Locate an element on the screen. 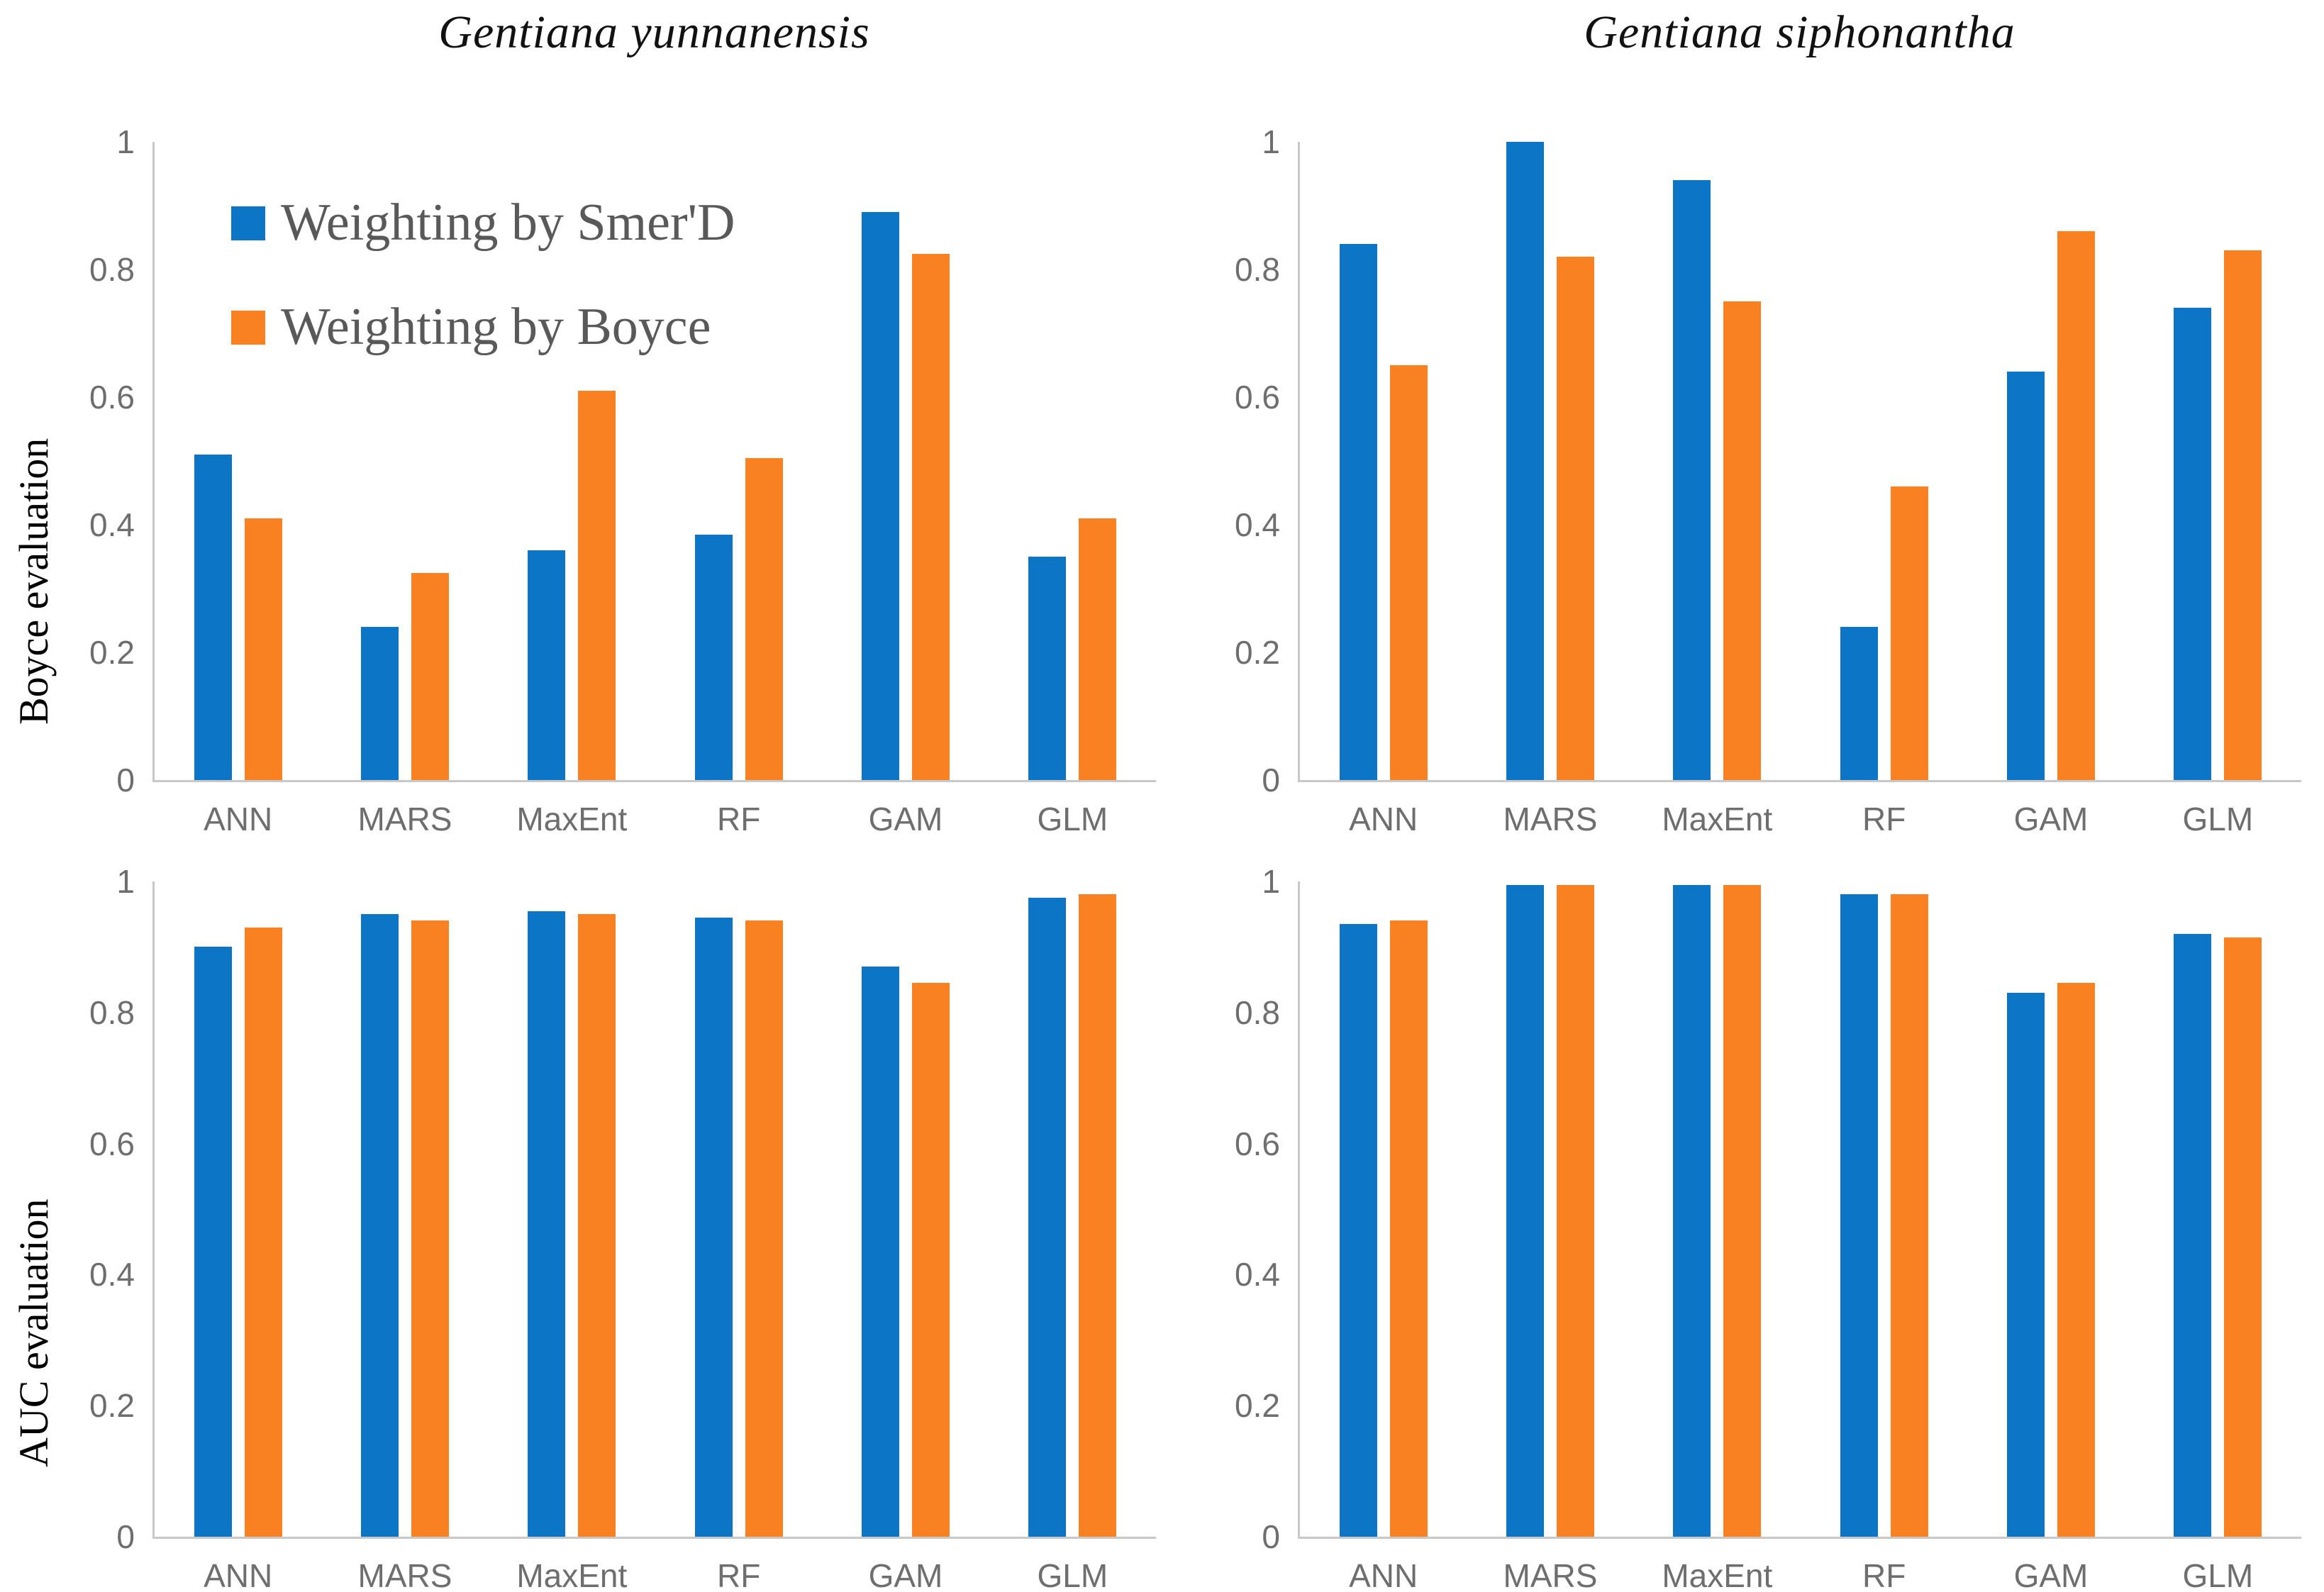 The height and width of the screenshot is (1592, 2324). legend: Weighting by Smer'D Weighting by Boyce is located at coordinates (483, 275).